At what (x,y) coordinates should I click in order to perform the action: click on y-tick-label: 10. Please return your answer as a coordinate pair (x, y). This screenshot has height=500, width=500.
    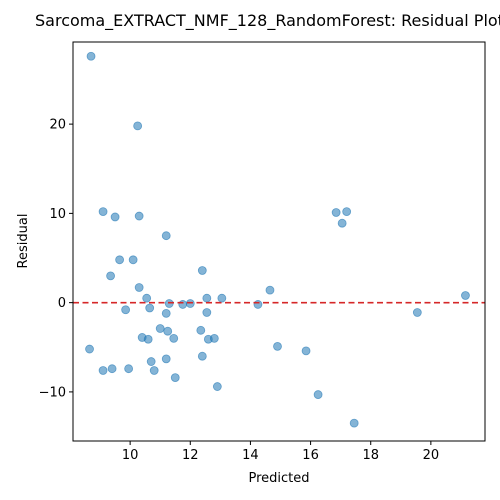
    Looking at the image, I should click on (57, 214).